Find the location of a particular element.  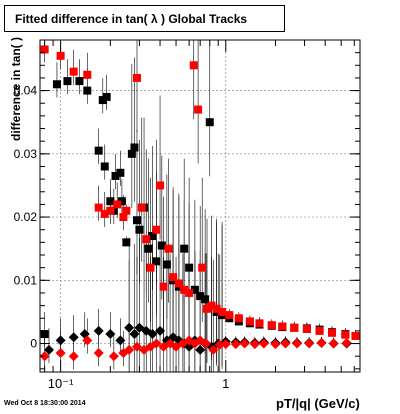

y-tick-label: 0 is located at coordinates (33, 344).